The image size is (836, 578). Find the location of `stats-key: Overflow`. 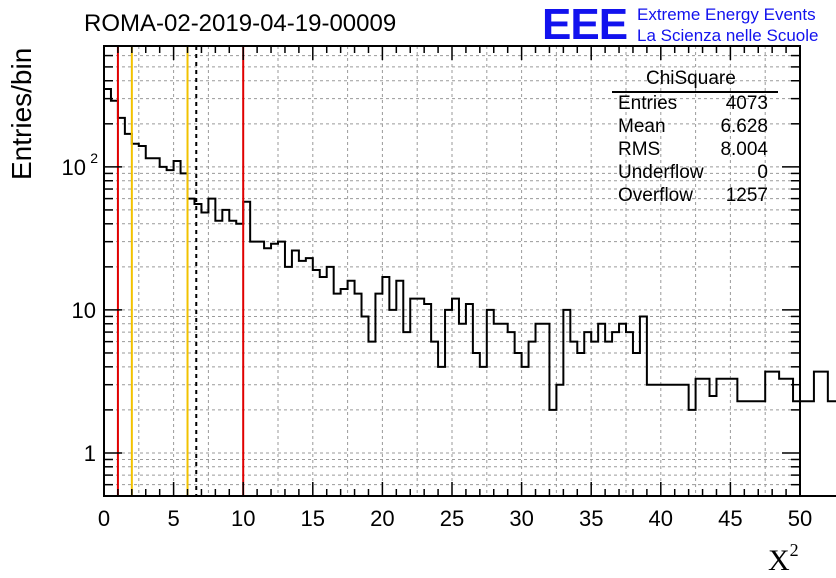

stats-key: Overflow is located at coordinates (655, 195).